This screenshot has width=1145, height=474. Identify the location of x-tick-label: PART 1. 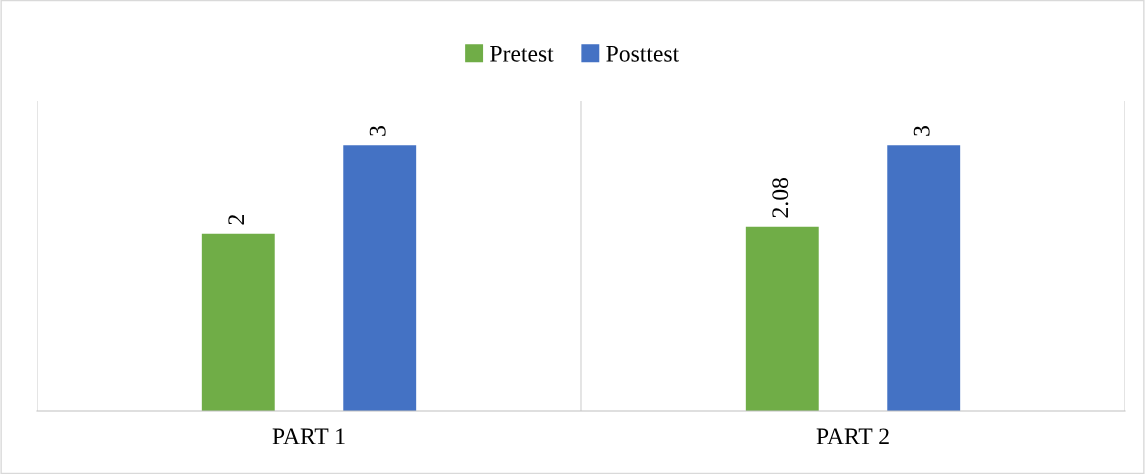
(308, 436).